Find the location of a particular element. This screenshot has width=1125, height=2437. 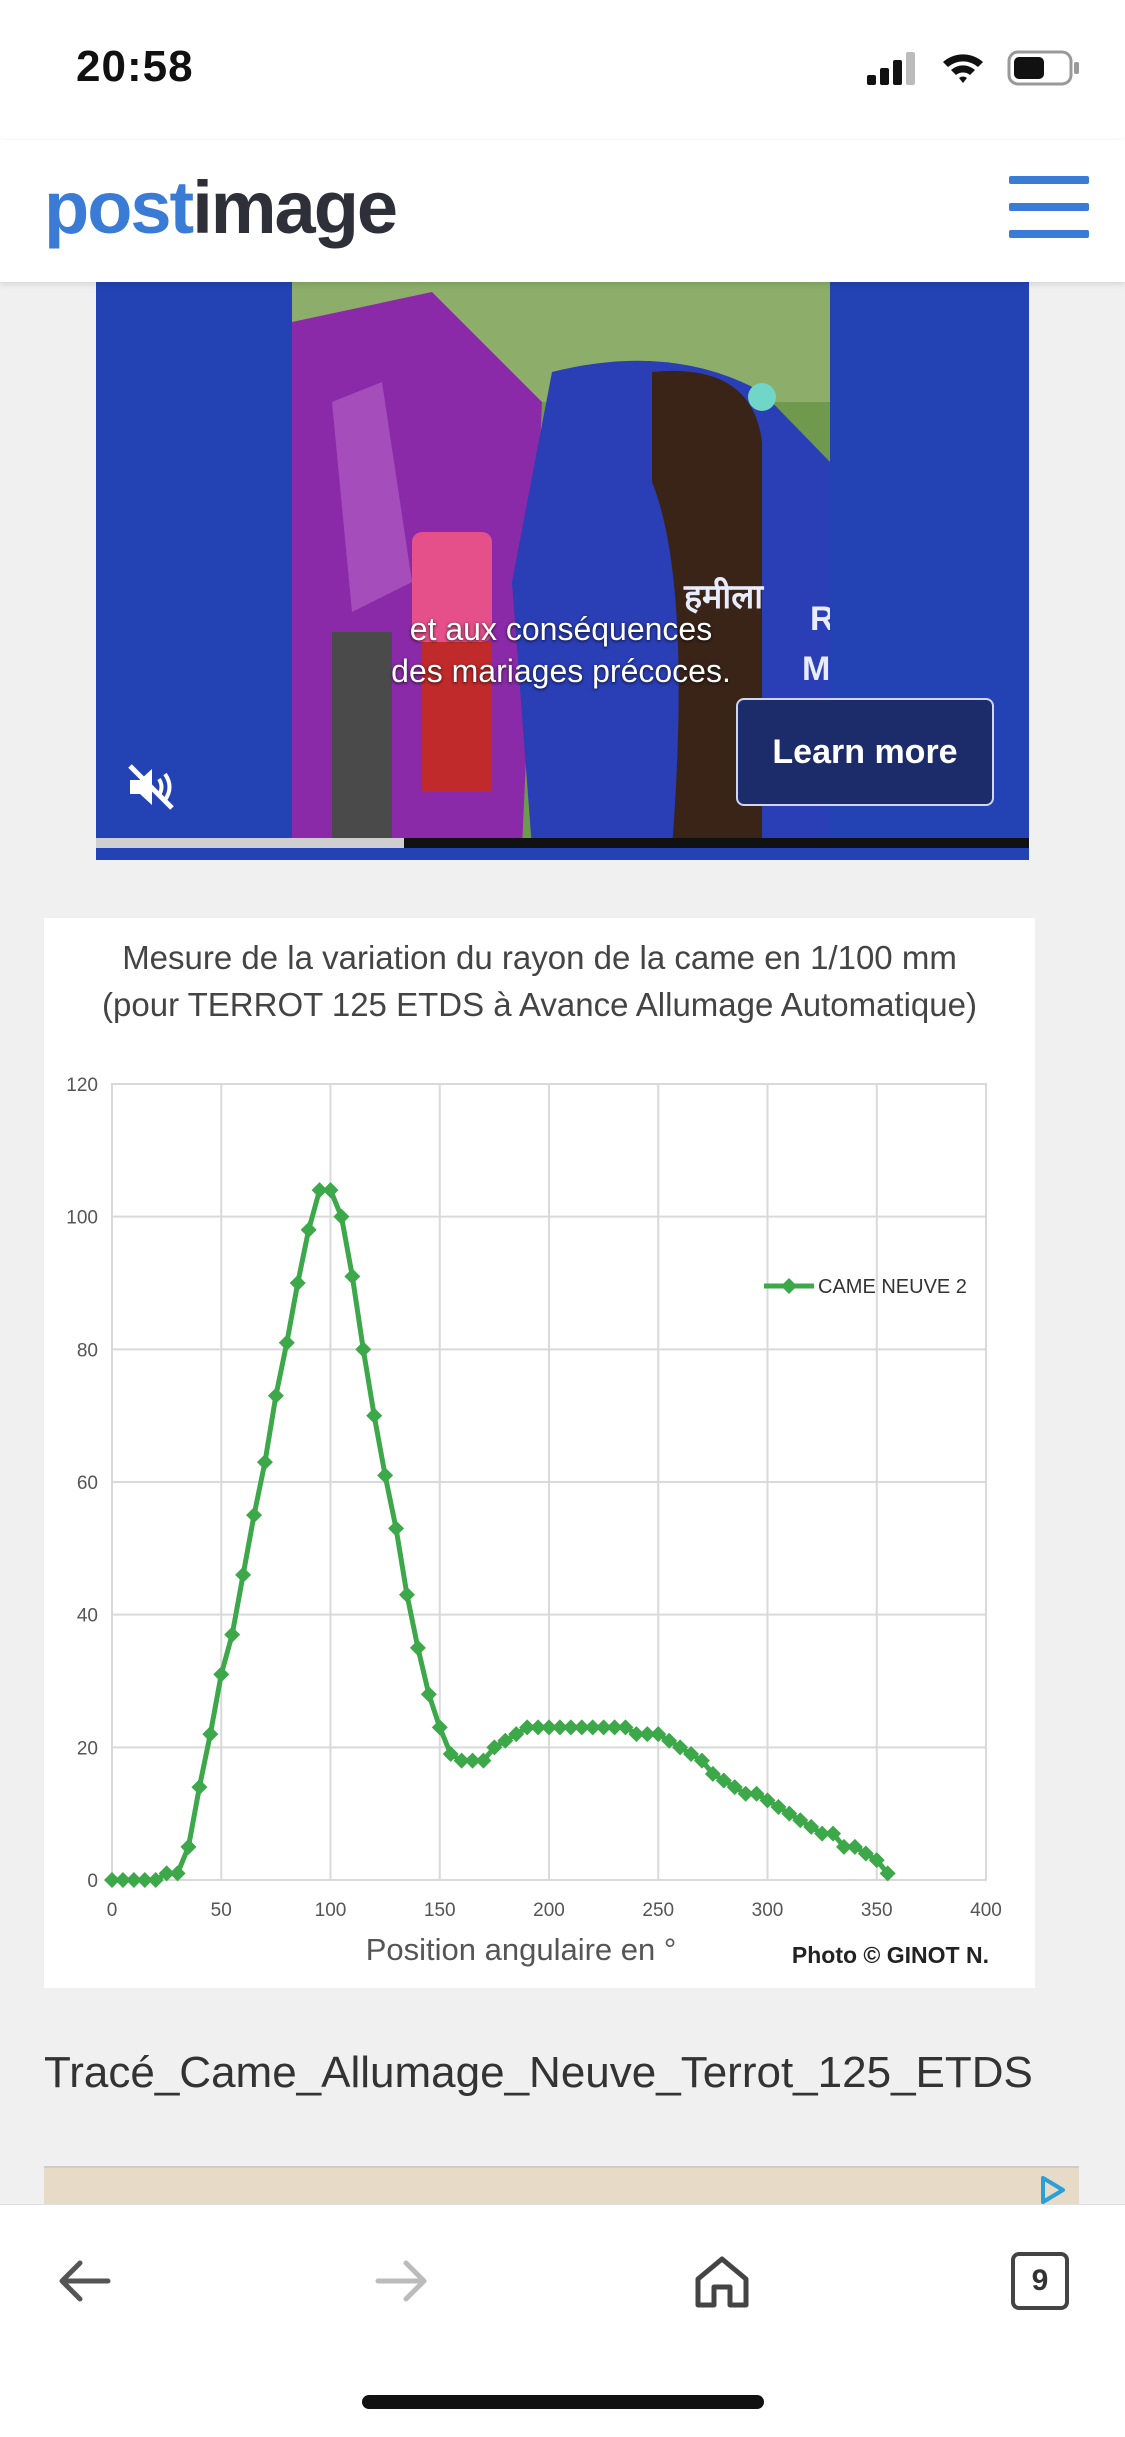

video-overlay-text-3: Ma is located at coordinates (816, 669).